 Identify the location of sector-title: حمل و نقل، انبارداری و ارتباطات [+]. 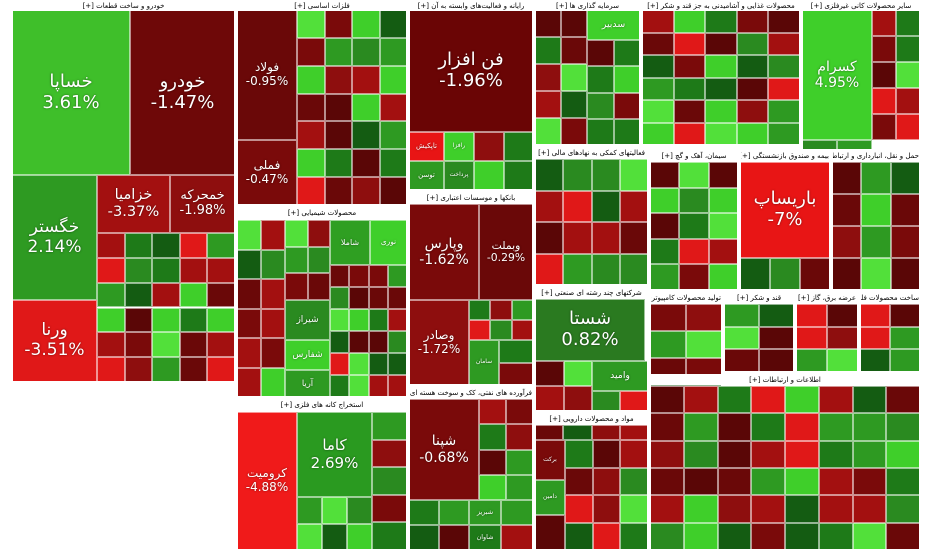
(876, 156).